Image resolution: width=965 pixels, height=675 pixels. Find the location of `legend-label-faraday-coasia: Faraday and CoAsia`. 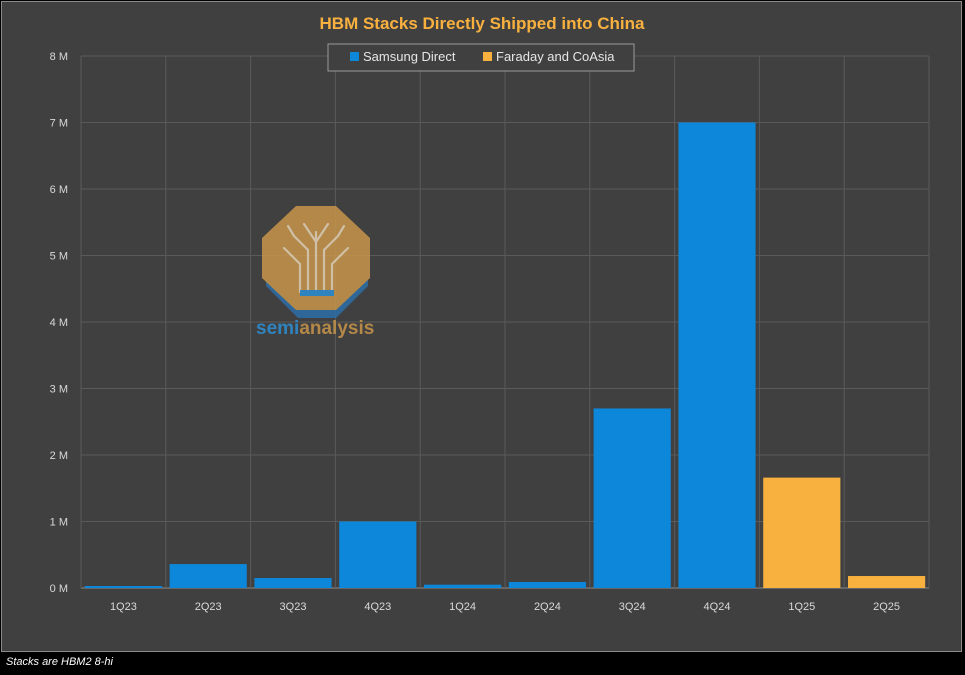

legend-label-faraday-coasia: Faraday and CoAsia is located at coordinates (555, 56).